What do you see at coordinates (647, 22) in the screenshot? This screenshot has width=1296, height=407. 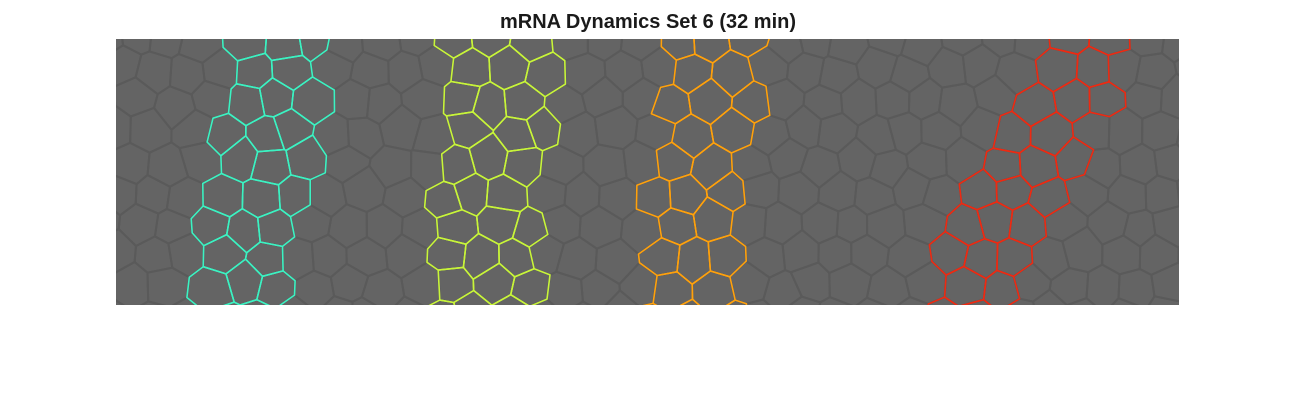 I see `figure-title: mRNA Dynamics Set 6 (32 min)` at bounding box center [647, 22].